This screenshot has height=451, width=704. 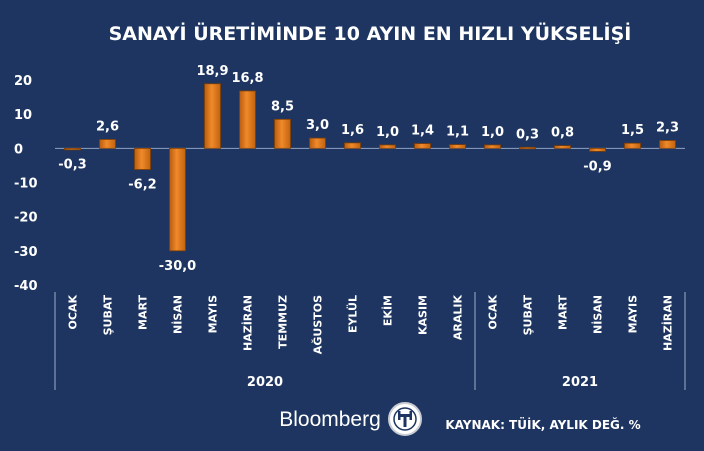 What do you see at coordinates (26, 286) in the screenshot?
I see `y-tick-label: -40` at bounding box center [26, 286].